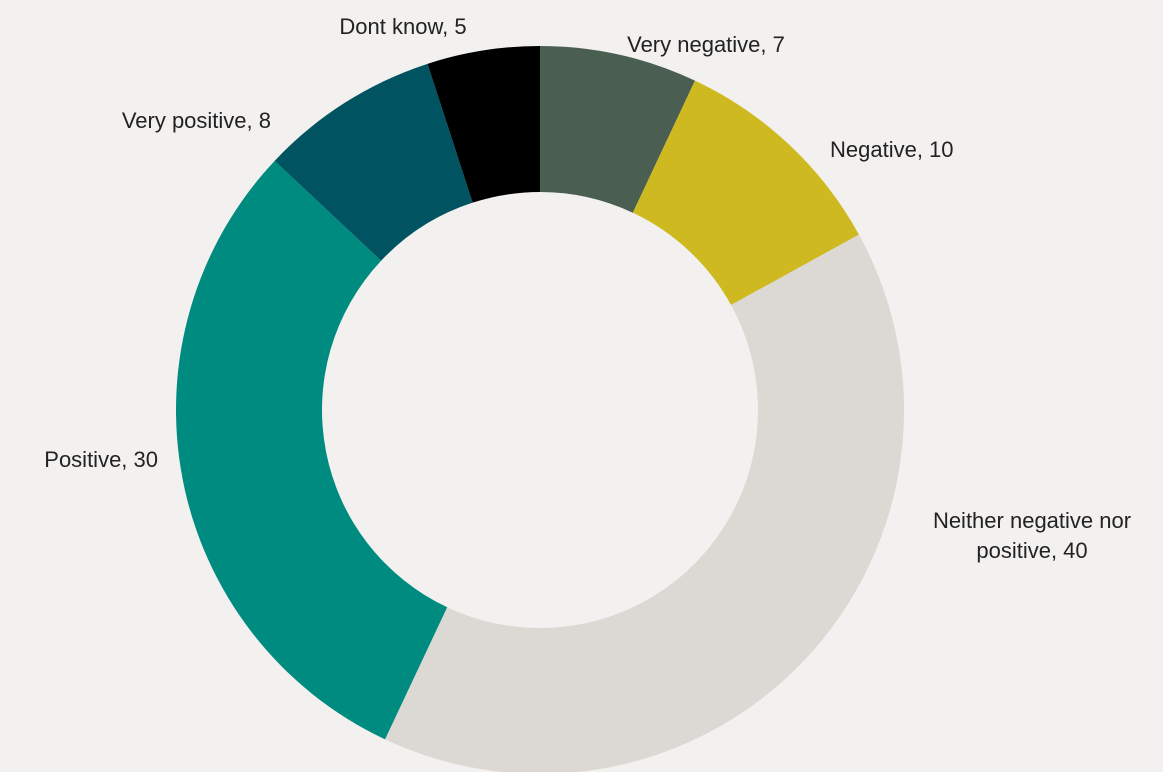  I want to click on slice-label-dont-know: Dont know, 5, so click(402, 26).